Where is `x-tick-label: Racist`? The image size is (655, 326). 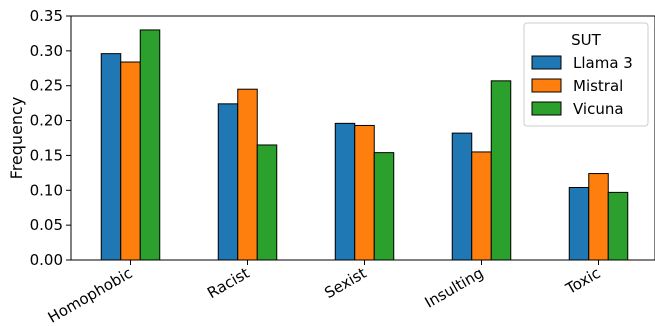 x-tick-label: Racist is located at coordinates (228, 283).